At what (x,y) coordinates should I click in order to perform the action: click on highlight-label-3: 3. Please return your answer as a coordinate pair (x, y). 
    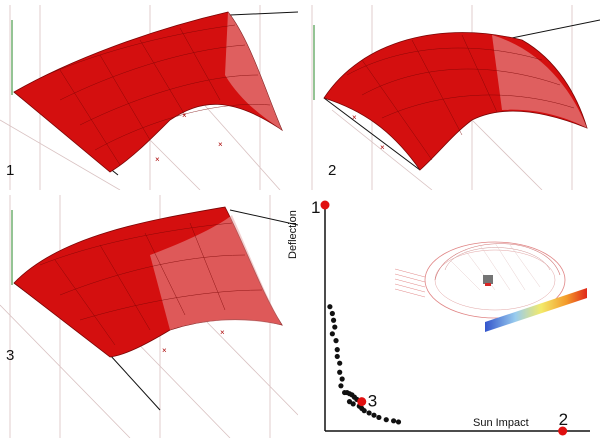
    Looking at the image, I should click on (372, 401).